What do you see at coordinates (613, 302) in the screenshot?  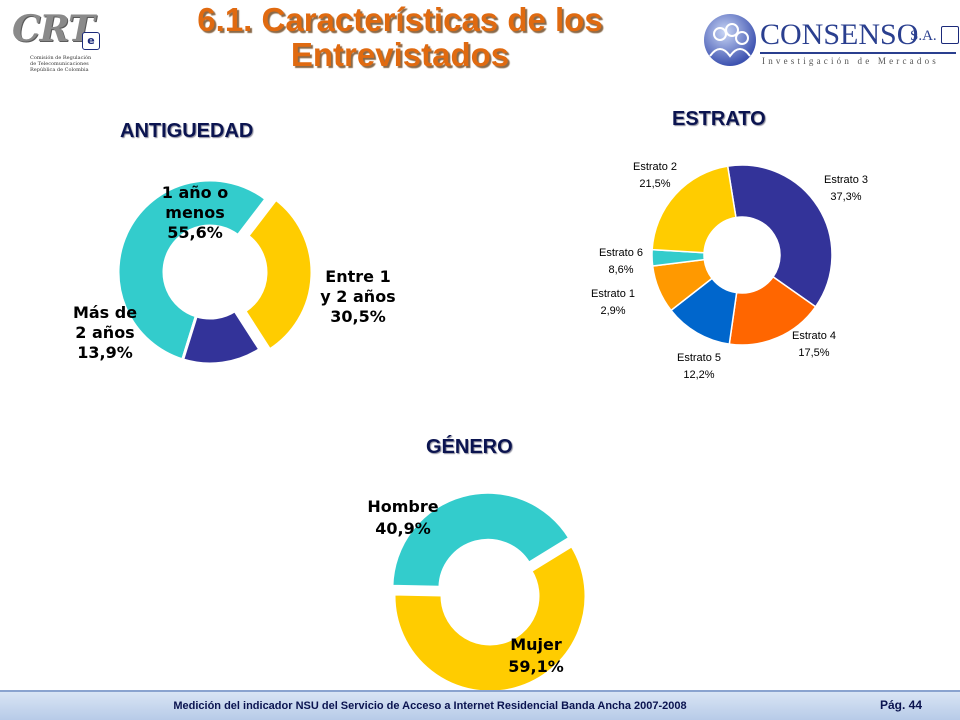 I see `data-label-estrato-1: Estrato 1 2,9%` at bounding box center [613, 302].